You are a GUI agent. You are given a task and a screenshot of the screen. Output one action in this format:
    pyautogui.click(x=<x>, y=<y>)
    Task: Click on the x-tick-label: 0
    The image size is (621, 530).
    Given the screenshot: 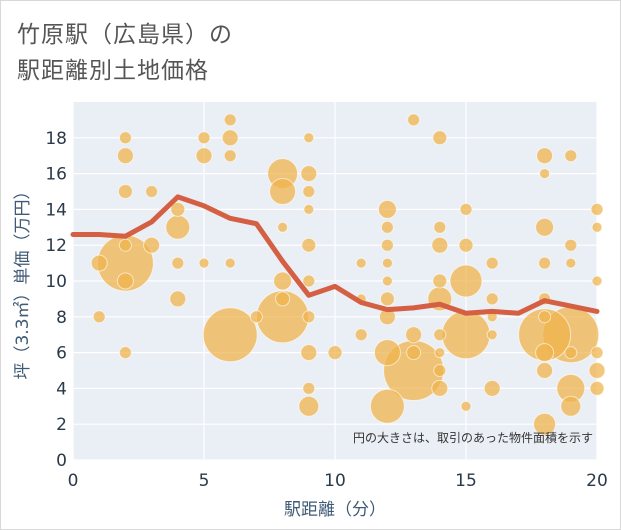 What is the action you would take?
    pyautogui.click(x=73, y=481)
    